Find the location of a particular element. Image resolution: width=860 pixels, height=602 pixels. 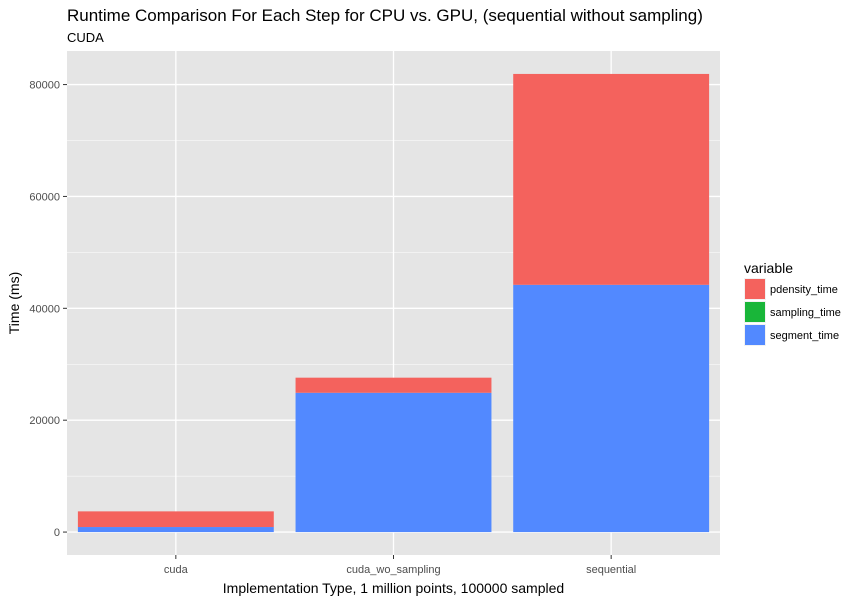

x-axis: cuda cuda_wo_sampling sequential is located at coordinates (400, 565).